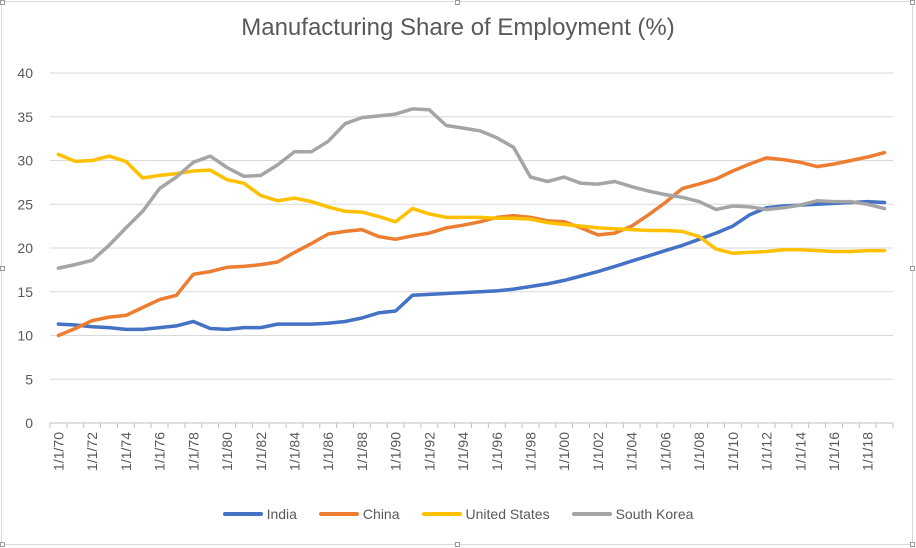 Image resolution: width=916 pixels, height=548 pixels. What do you see at coordinates (665, 451) in the screenshot?
I see `x-tick-label: 1/1/06` at bounding box center [665, 451].